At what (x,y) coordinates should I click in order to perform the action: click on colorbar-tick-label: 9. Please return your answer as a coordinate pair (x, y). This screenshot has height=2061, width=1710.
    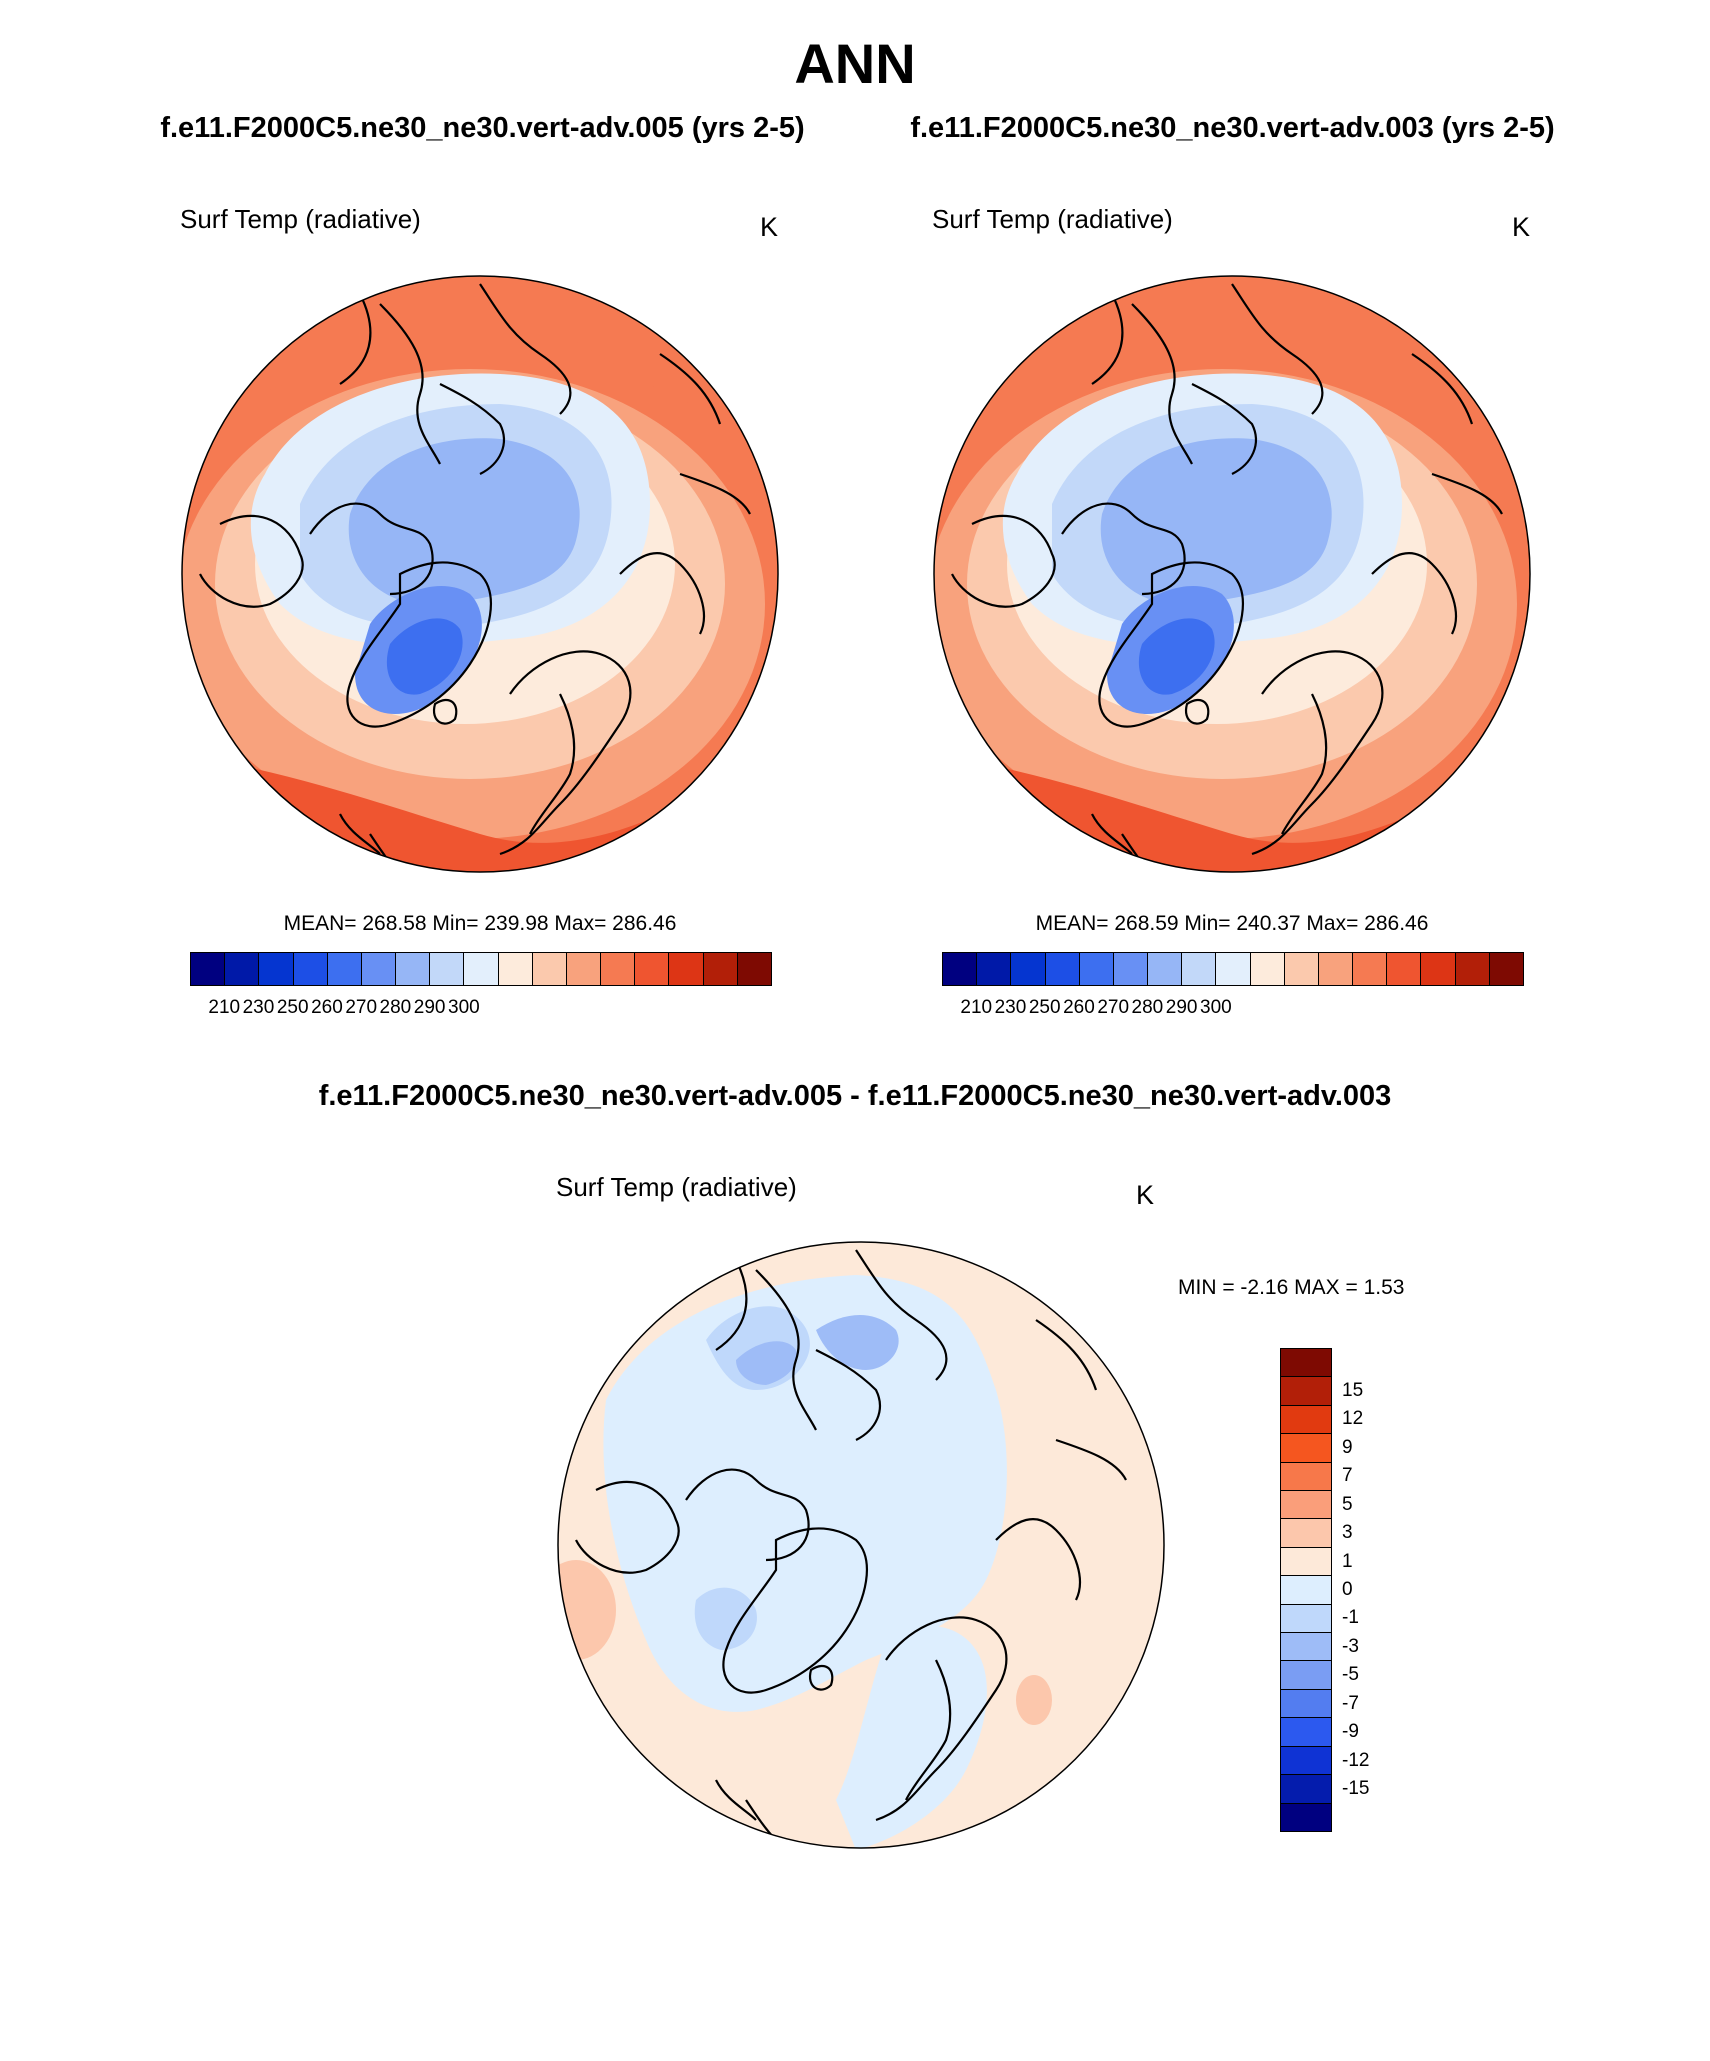
    Looking at the image, I should click on (1347, 1447).